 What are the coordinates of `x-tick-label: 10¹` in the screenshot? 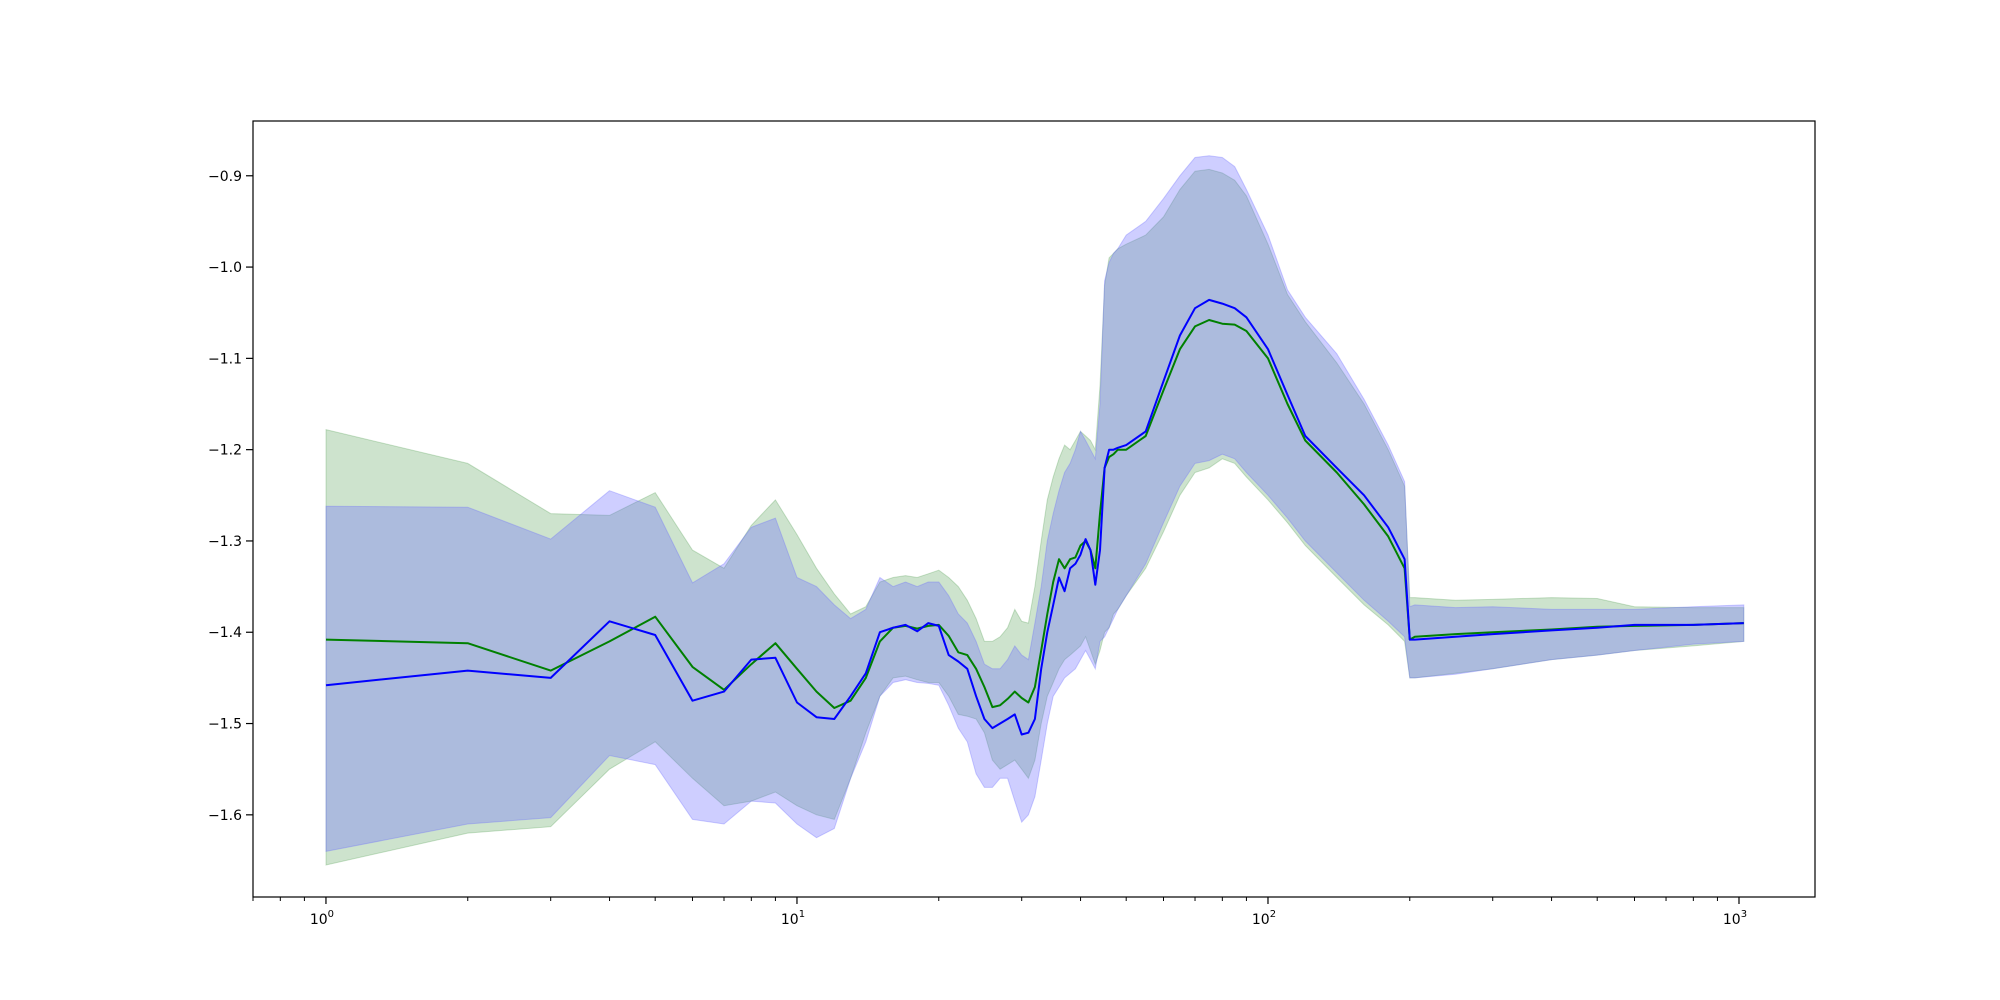 It's located at (793, 918).